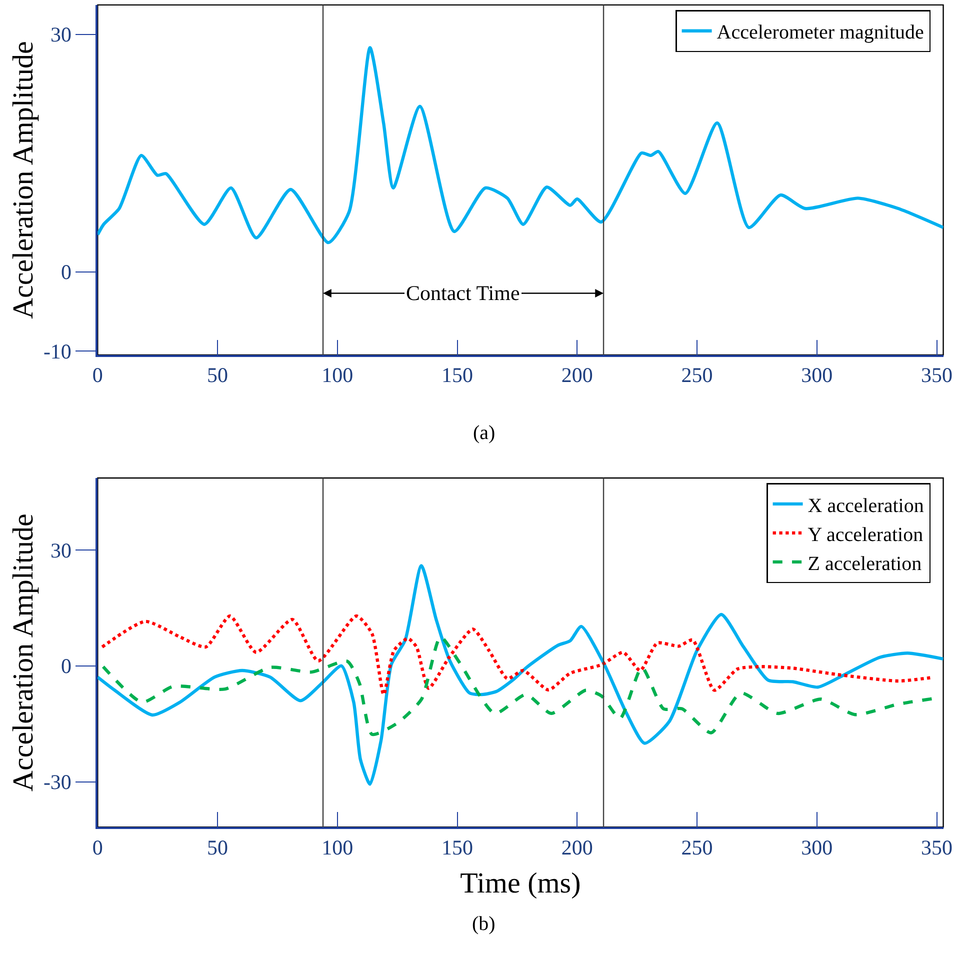  Describe the element at coordinates (518, 685) in the screenshot. I see `line-series` at that location.